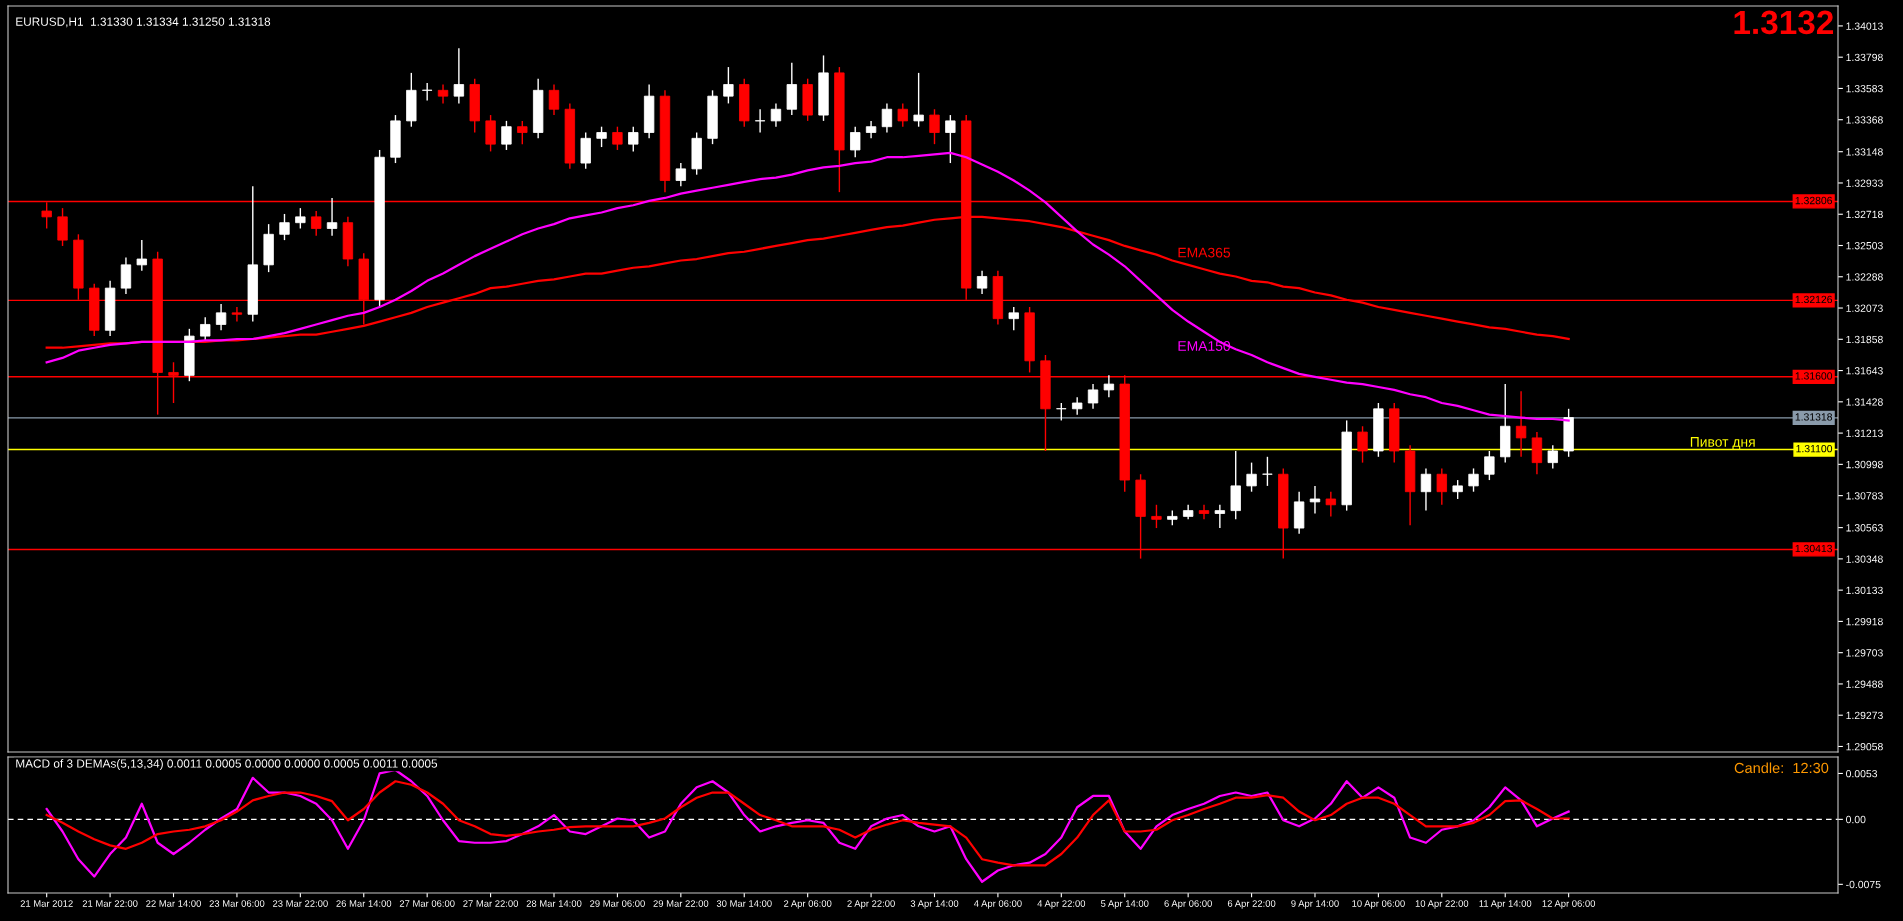 This screenshot has width=1903, height=921. What do you see at coordinates (1864, 684) in the screenshot?
I see `y-tick-label: 1.29488` at bounding box center [1864, 684].